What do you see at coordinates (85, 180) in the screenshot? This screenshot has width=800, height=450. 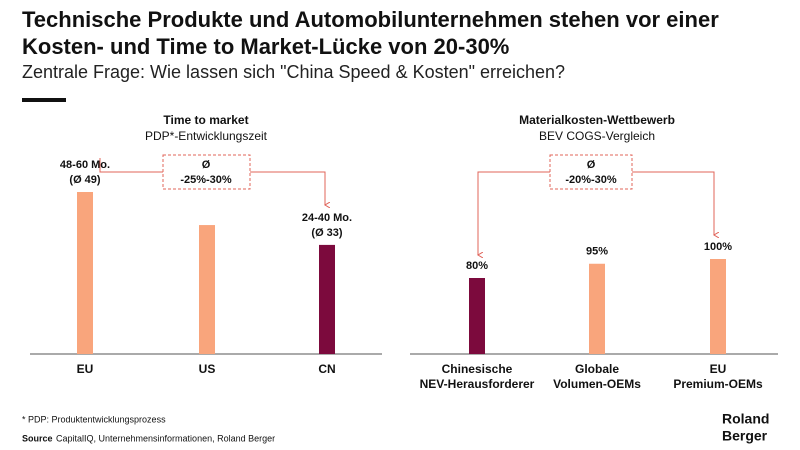 I see `value-label: (Ø 49)` at bounding box center [85, 180].